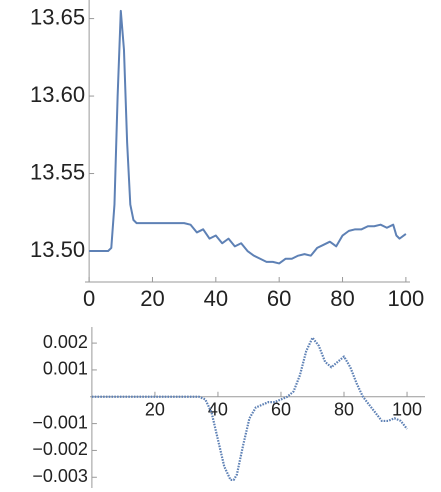 Image resolution: width=441 pixels, height=492 pixels. Describe the element at coordinates (60, 449) in the screenshot. I see `y-tick-label: −0.002` at that location.